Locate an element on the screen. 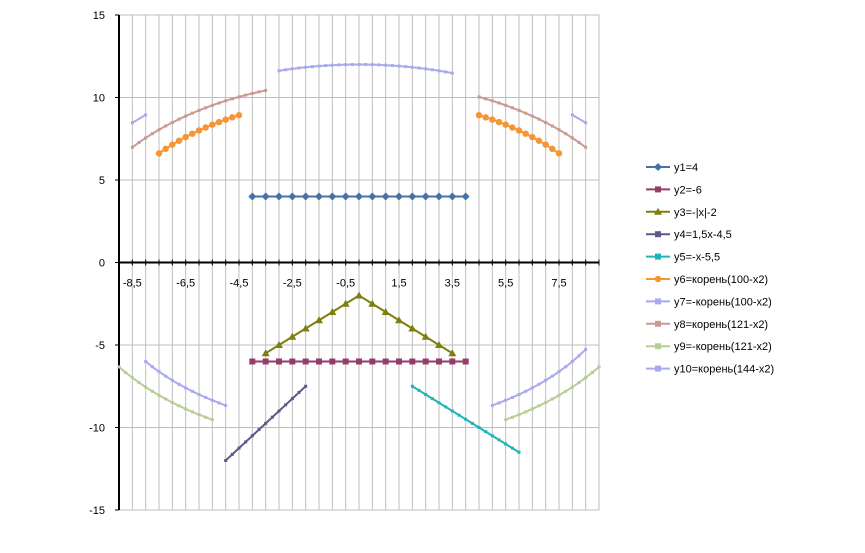 This screenshot has height=553, width=865. legend-item: y8=корень(121-x2) is located at coordinates (707, 325).